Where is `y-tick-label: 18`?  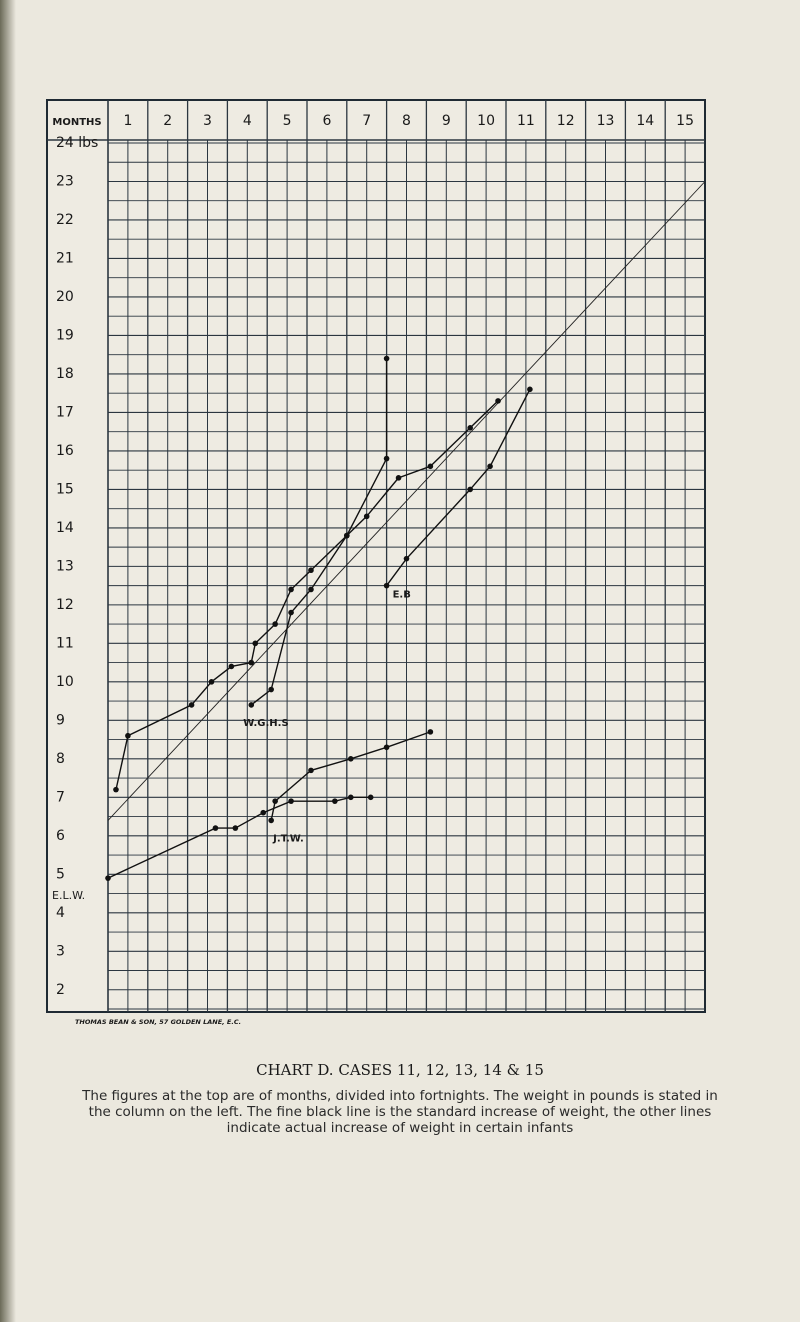 y-tick-label: 18 is located at coordinates (65, 374).